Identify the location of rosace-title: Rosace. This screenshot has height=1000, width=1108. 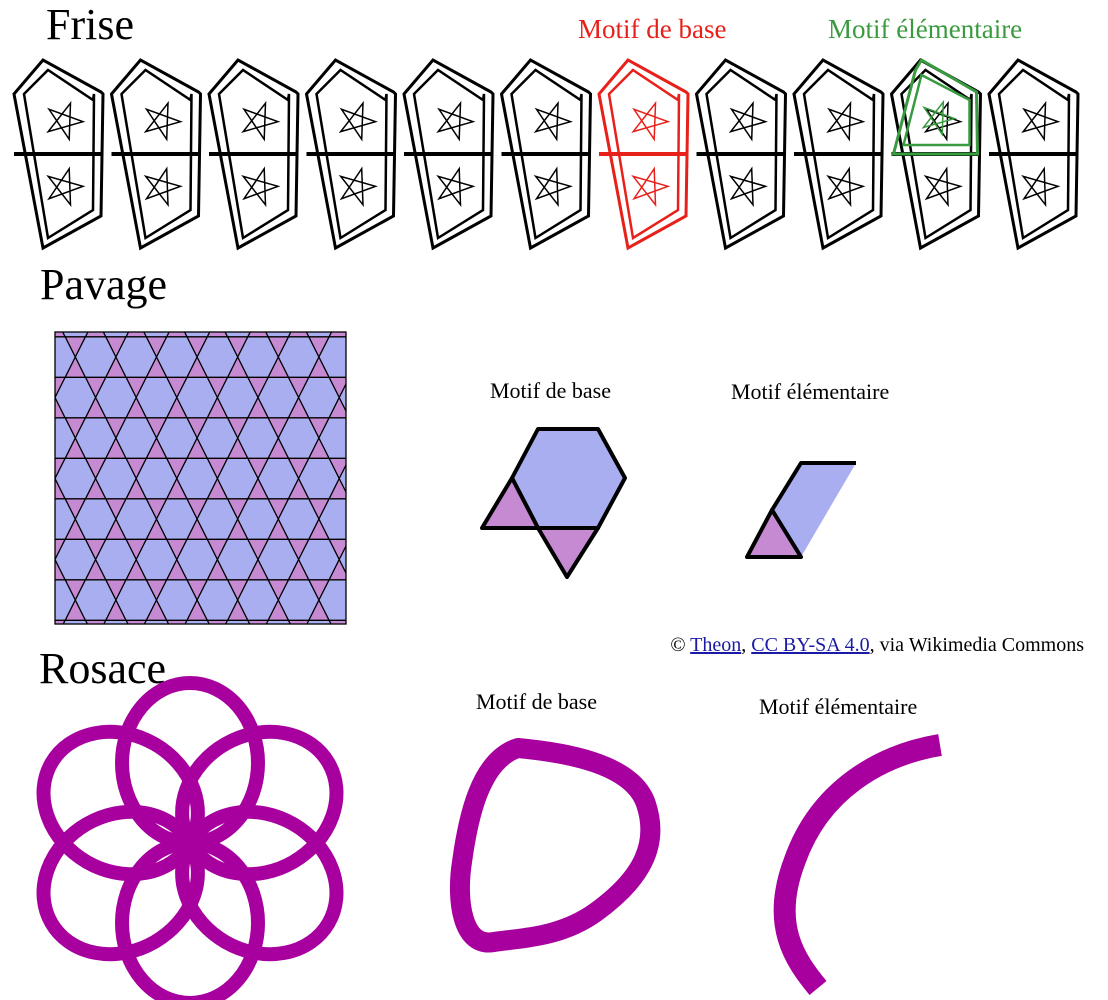
(103, 668).